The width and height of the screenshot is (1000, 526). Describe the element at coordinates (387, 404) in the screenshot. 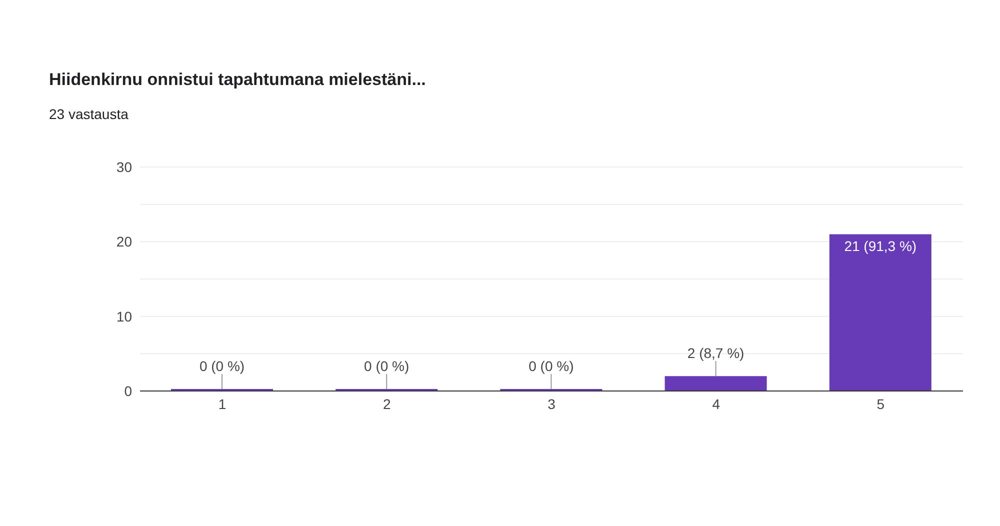

I see `x-tick-label: 2` at that location.